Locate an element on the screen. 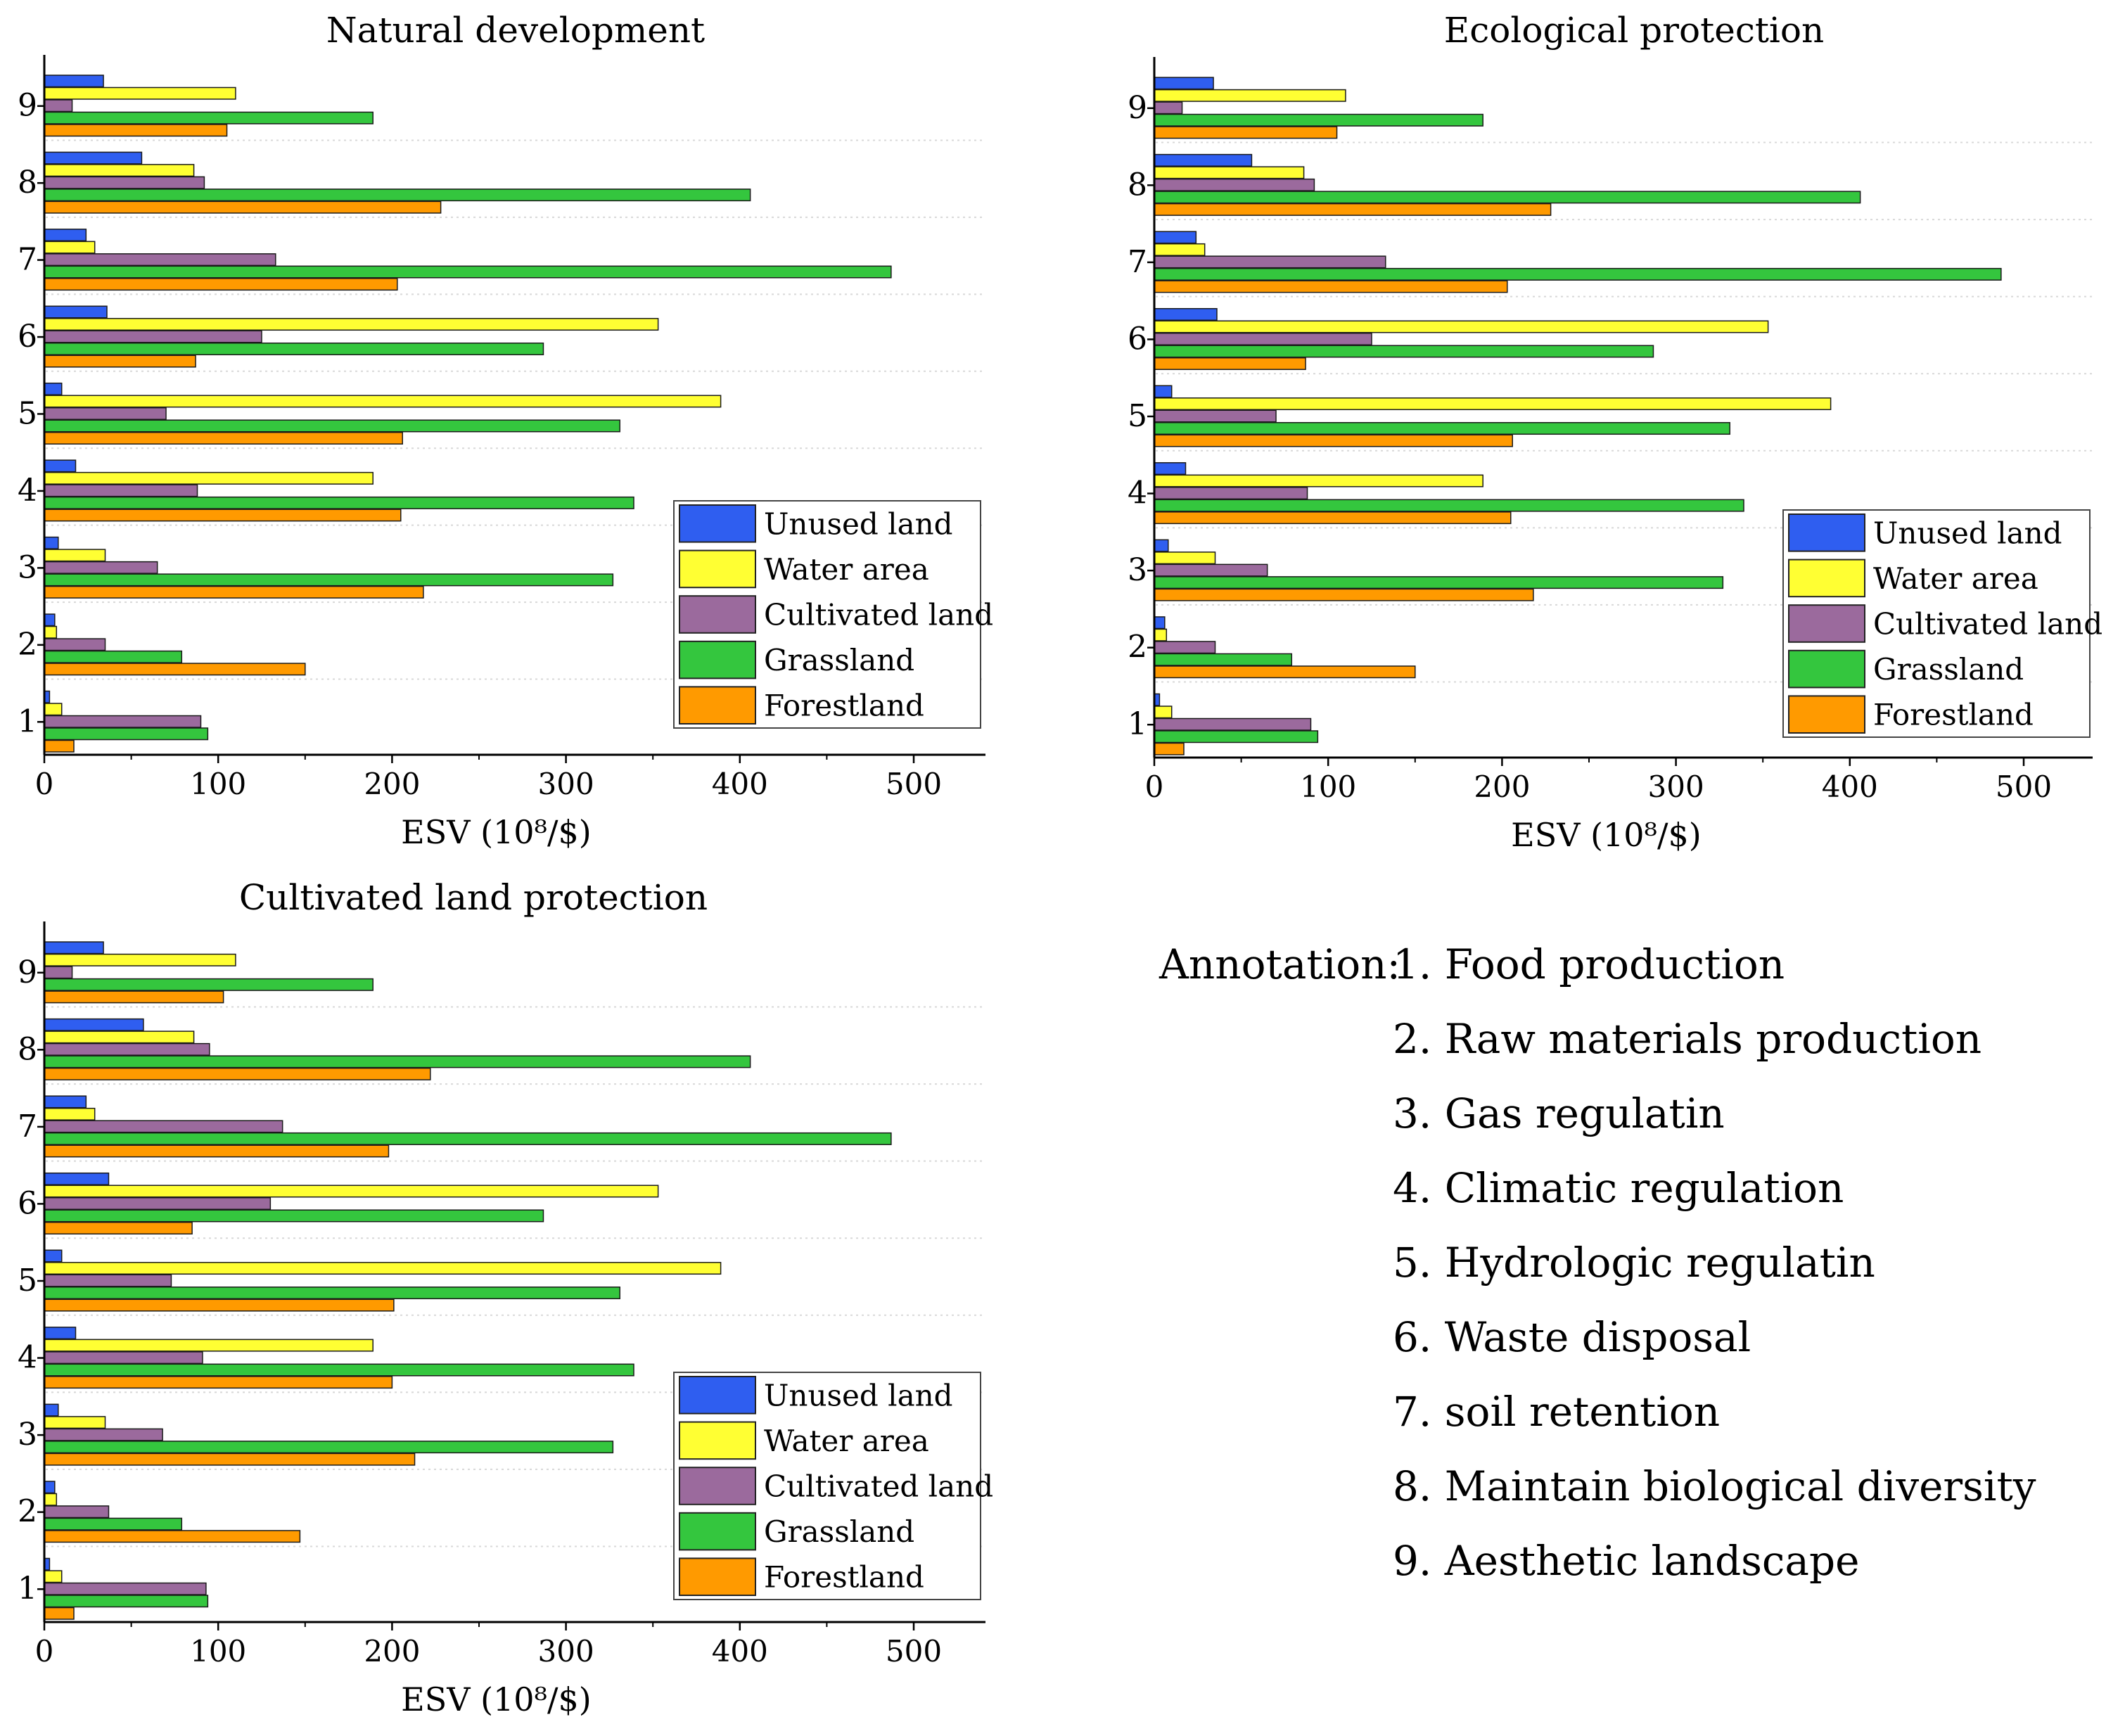 The width and height of the screenshot is (2106, 1736). y-tick-label: 7 is located at coordinates (27, 260).